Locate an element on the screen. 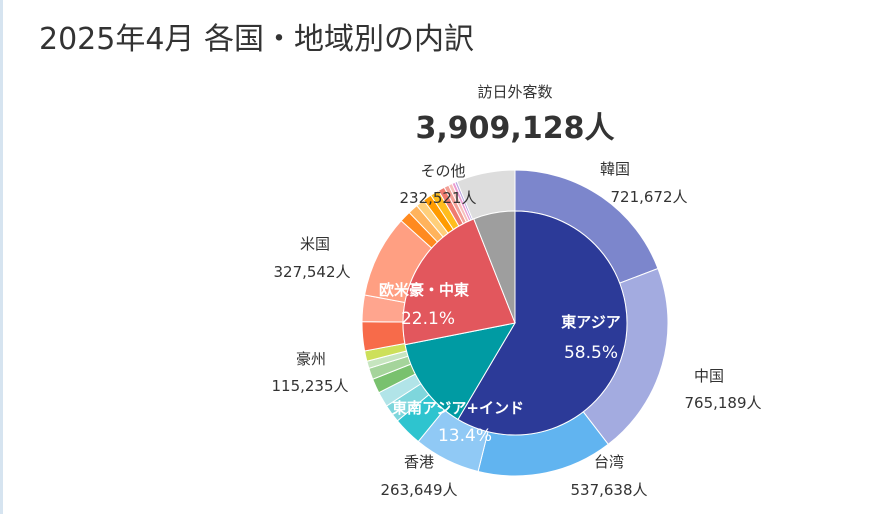 The height and width of the screenshot is (514, 892). total-value: 3,909,128人 is located at coordinates (515, 128).